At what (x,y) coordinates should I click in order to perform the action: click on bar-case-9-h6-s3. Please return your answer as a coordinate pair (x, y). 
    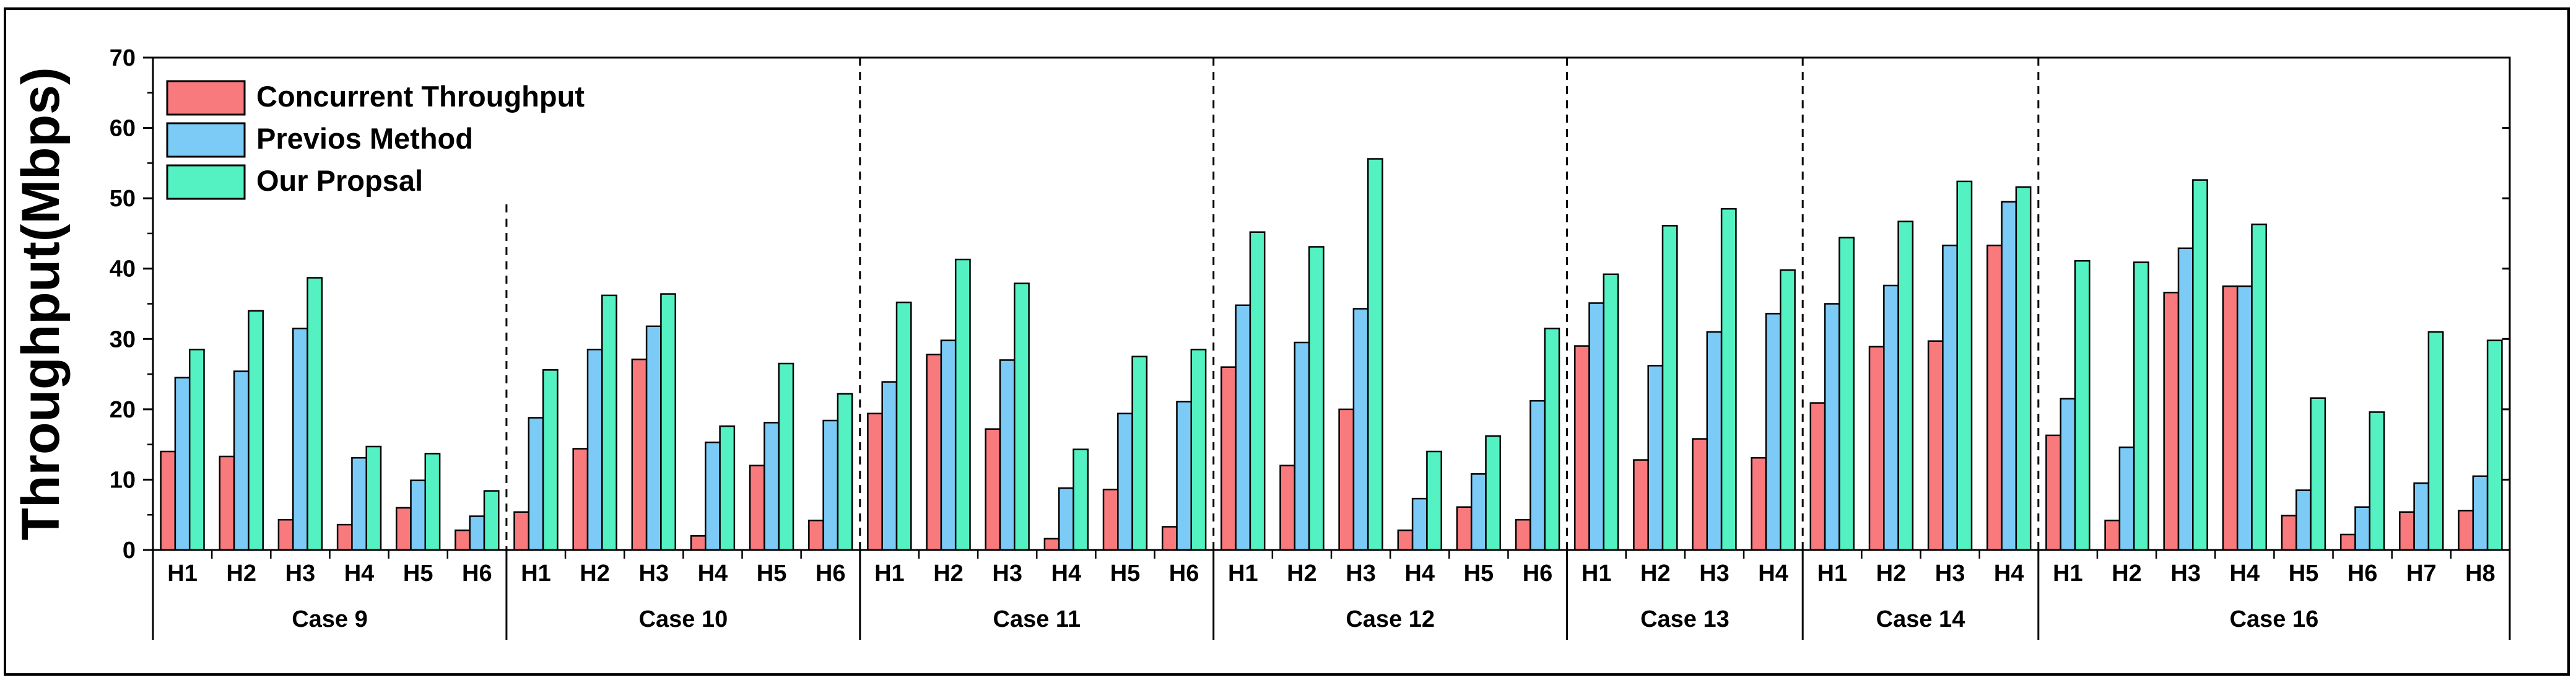
    Looking at the image, I should click on (491, 520).